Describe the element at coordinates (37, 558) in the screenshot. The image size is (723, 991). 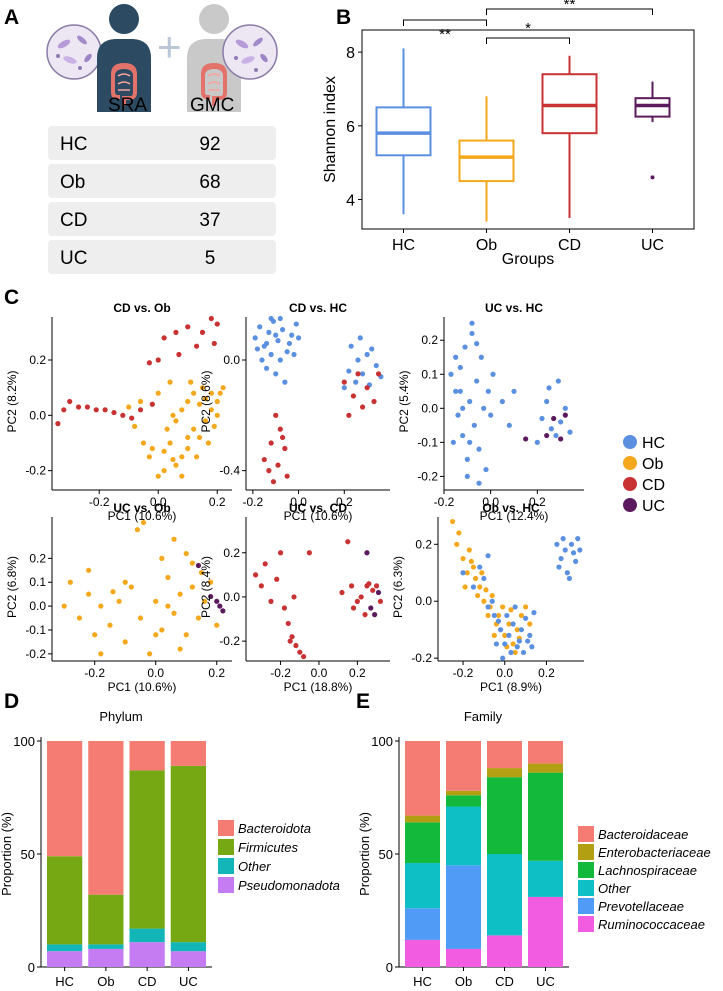
I see `y-tick-label: 0.2` at that location.